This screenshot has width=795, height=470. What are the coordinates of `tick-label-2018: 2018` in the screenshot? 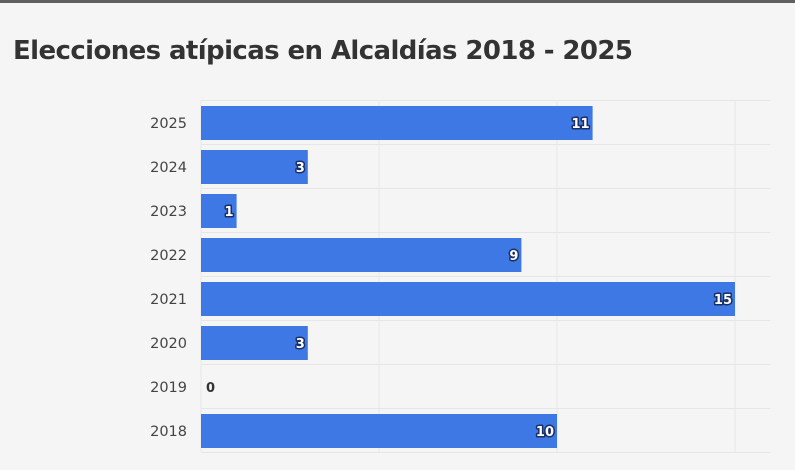 It's located at (168, 432).